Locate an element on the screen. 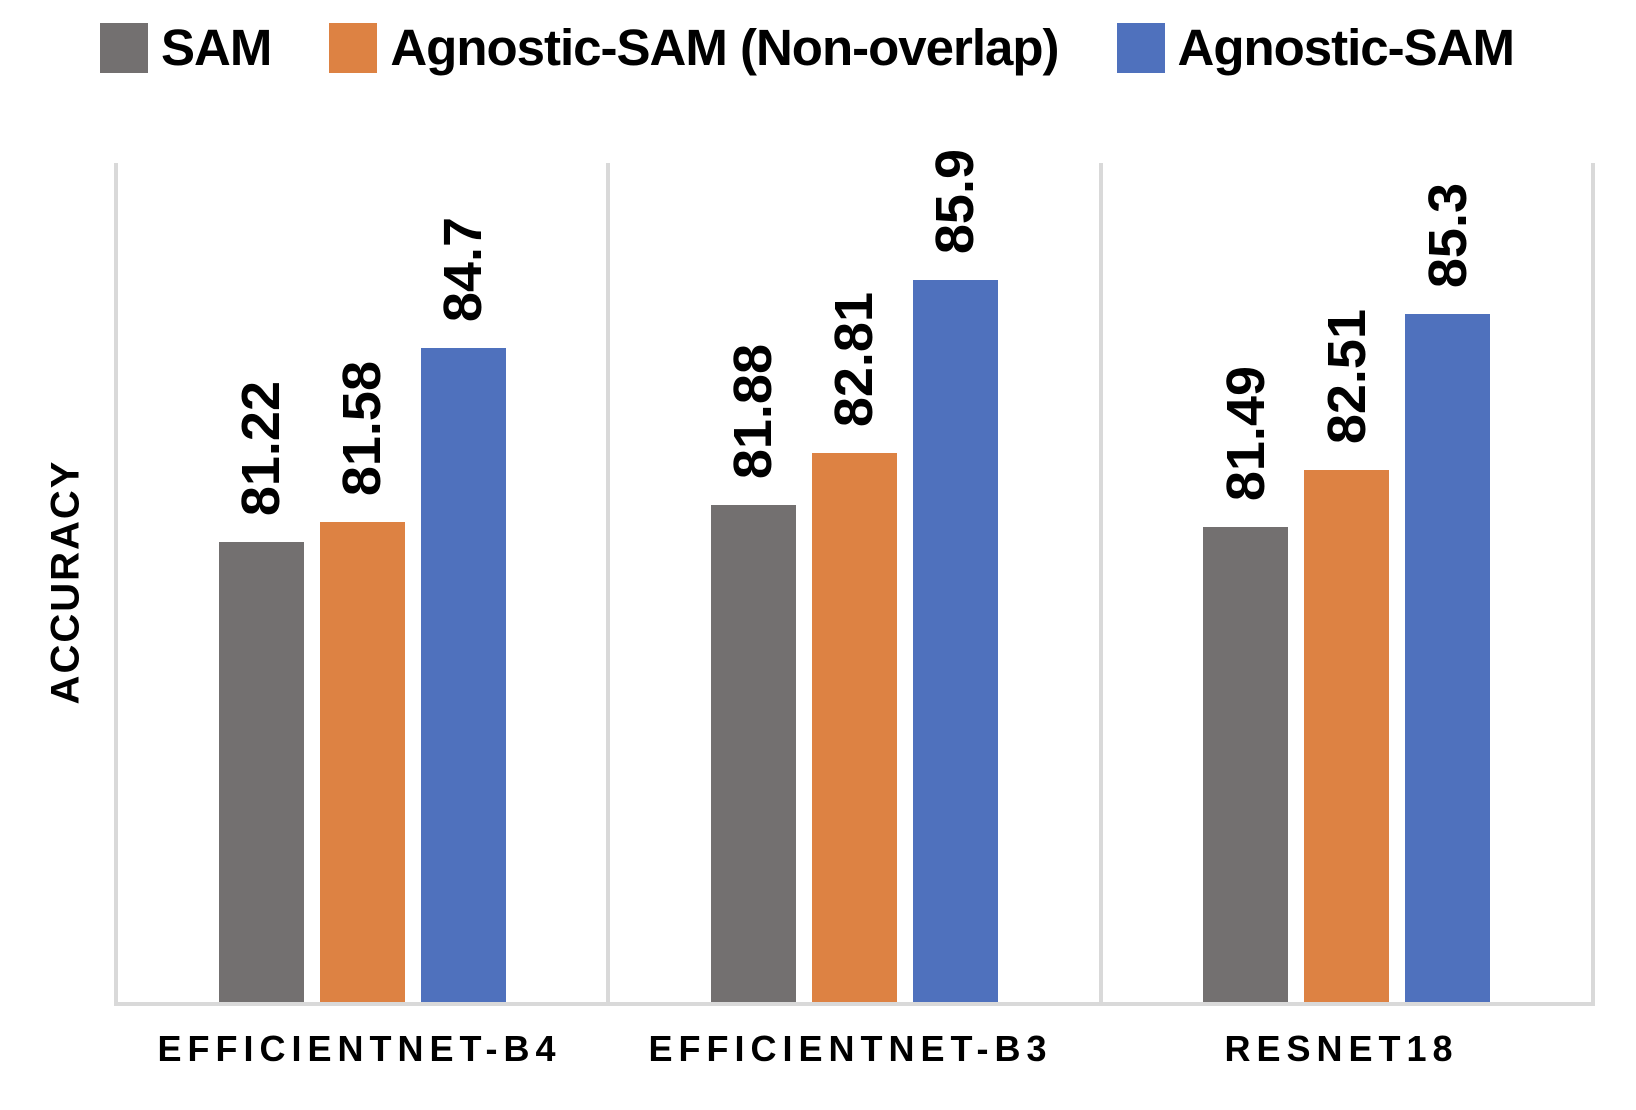 The height and width of the screenshot is (1110, 1636). bar-value-label: 85.3 is located at coordinates (1447, 235).